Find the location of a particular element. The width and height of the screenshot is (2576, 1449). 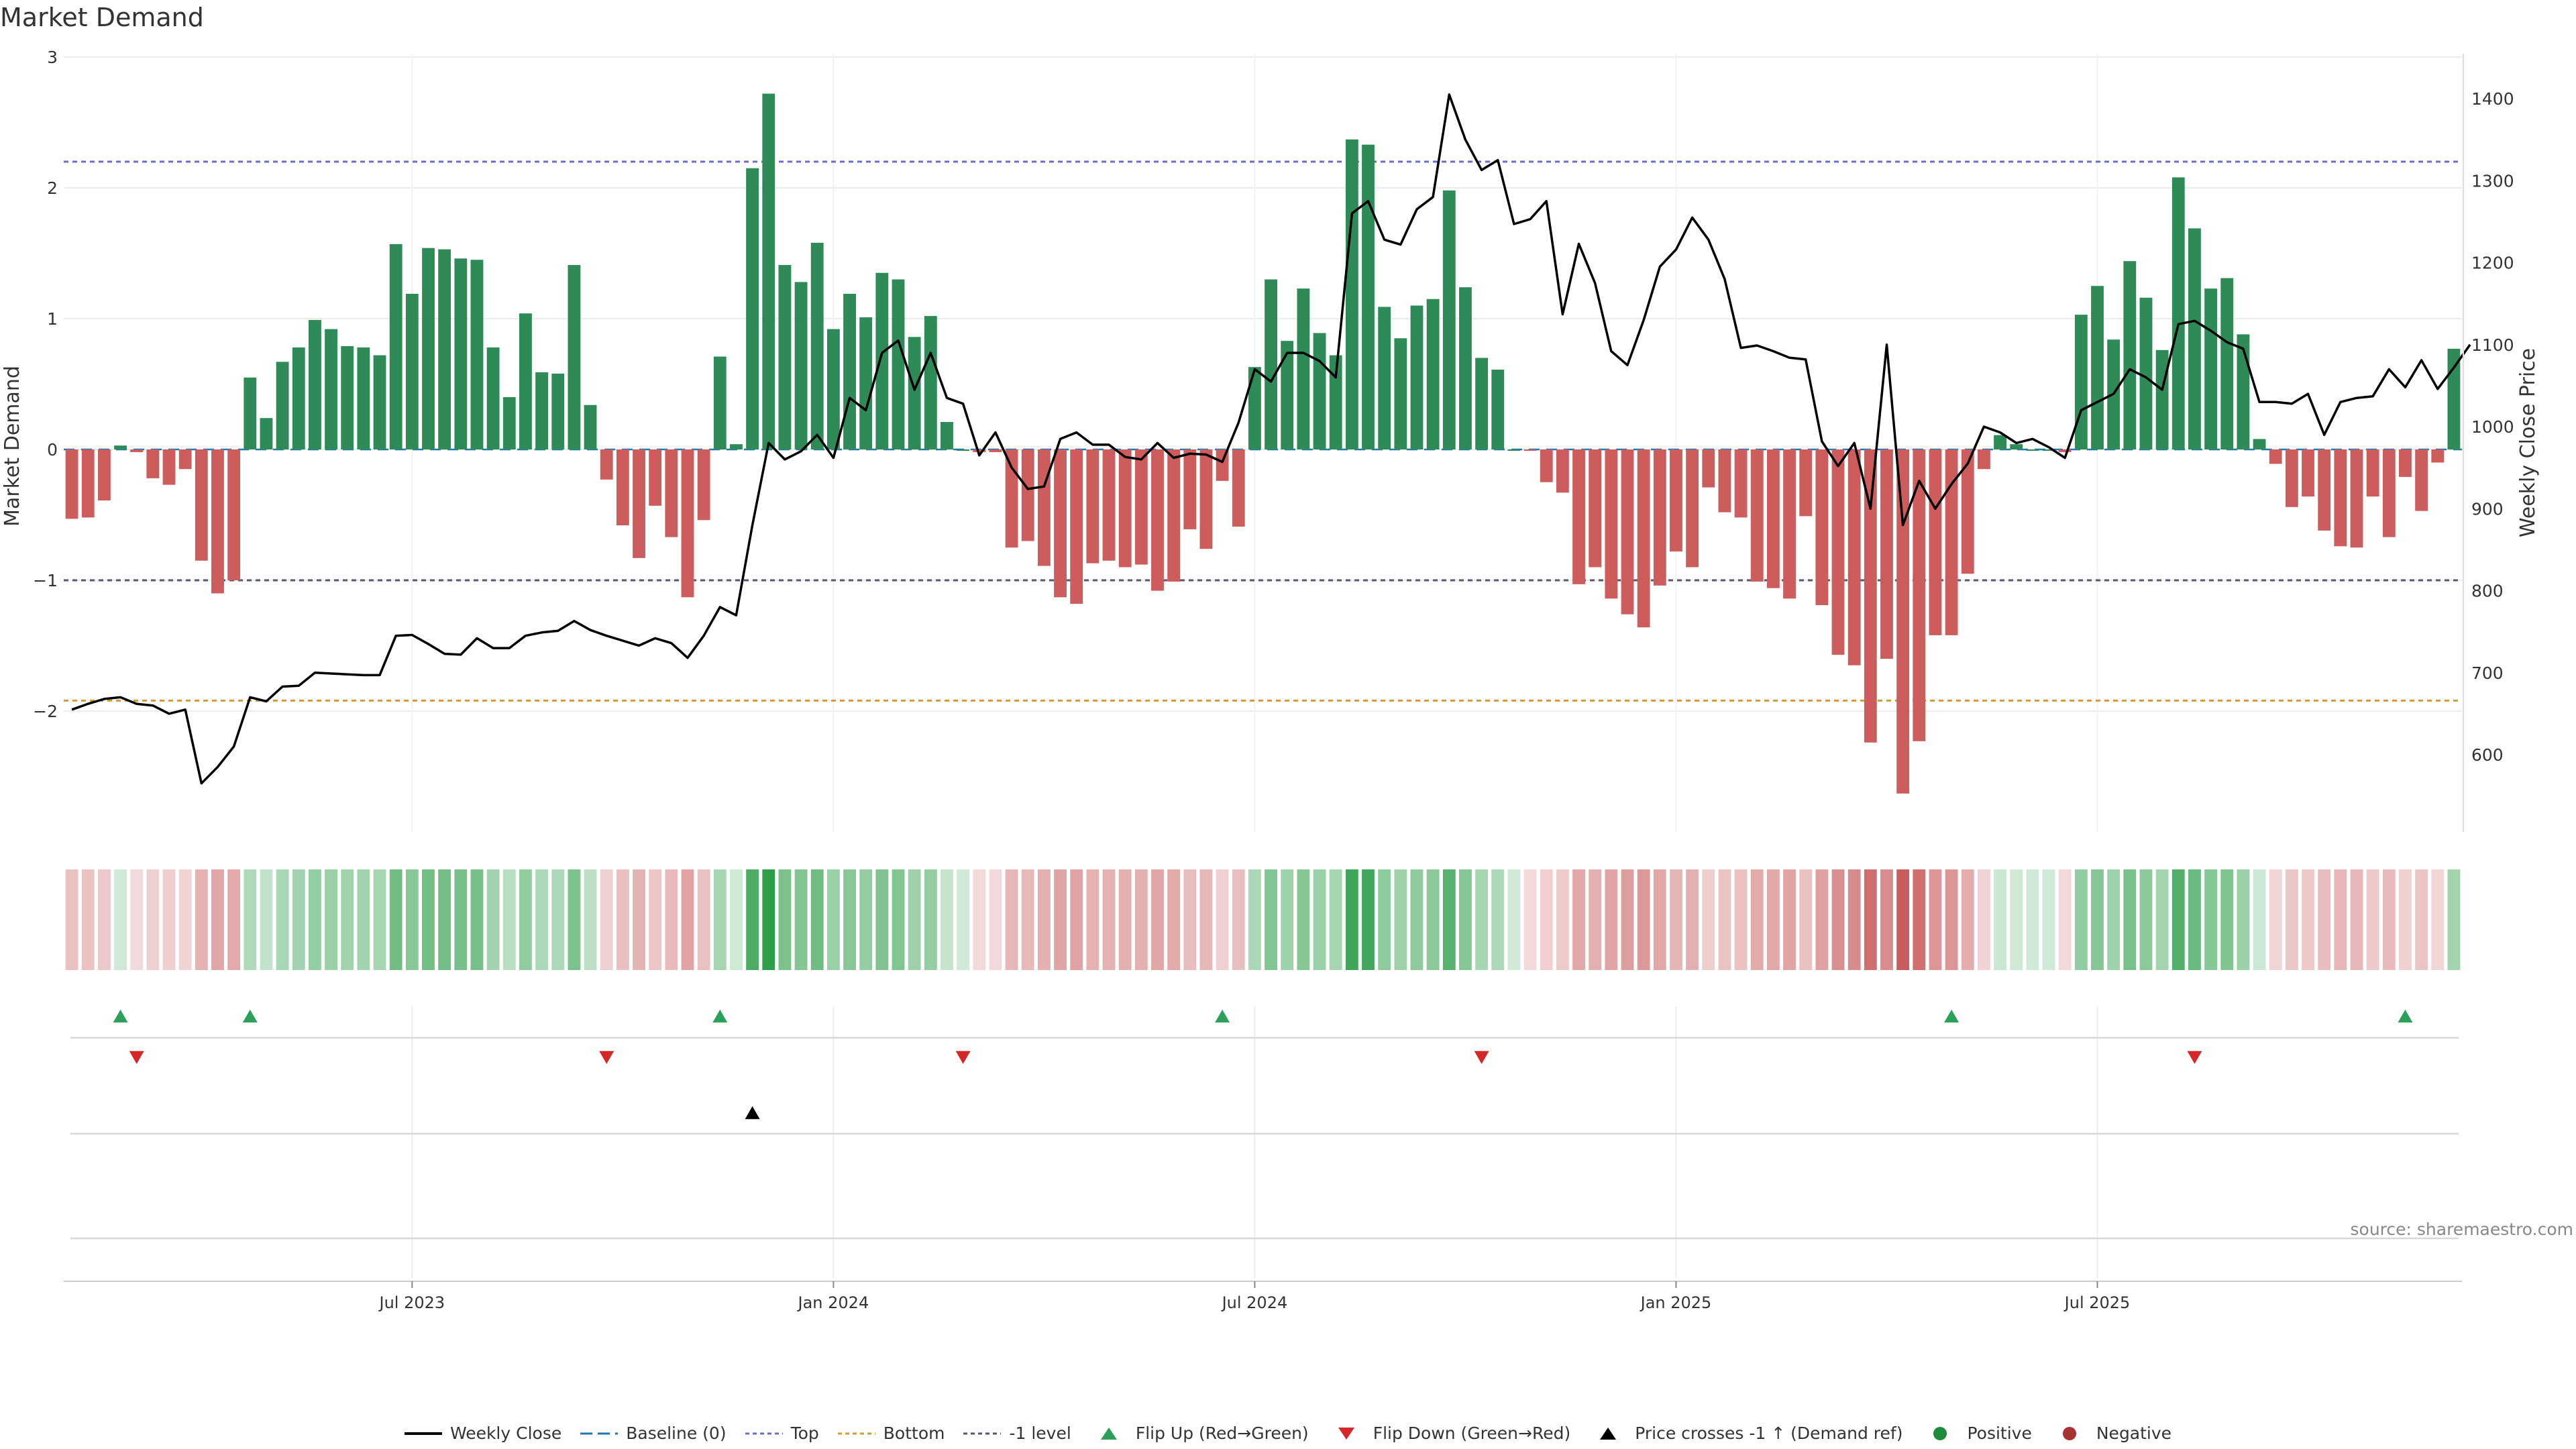

legend-label: Flip Up (Red→Green) is located at coordinates (1222, 1433).